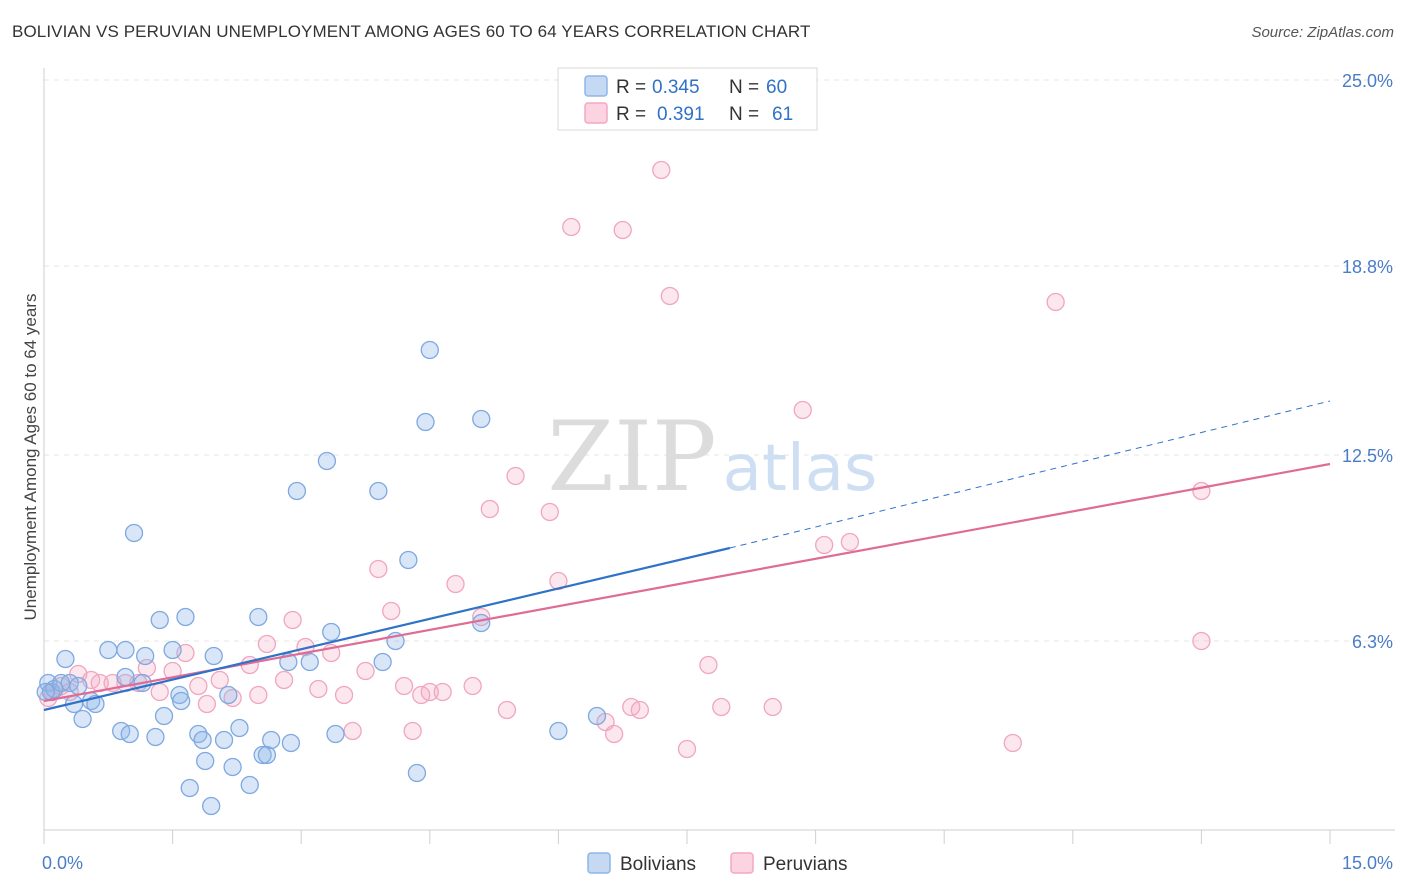 This screenshot has height=892, width=1406. I want to click on legend-r-label-1: R =, so click(631, 87).